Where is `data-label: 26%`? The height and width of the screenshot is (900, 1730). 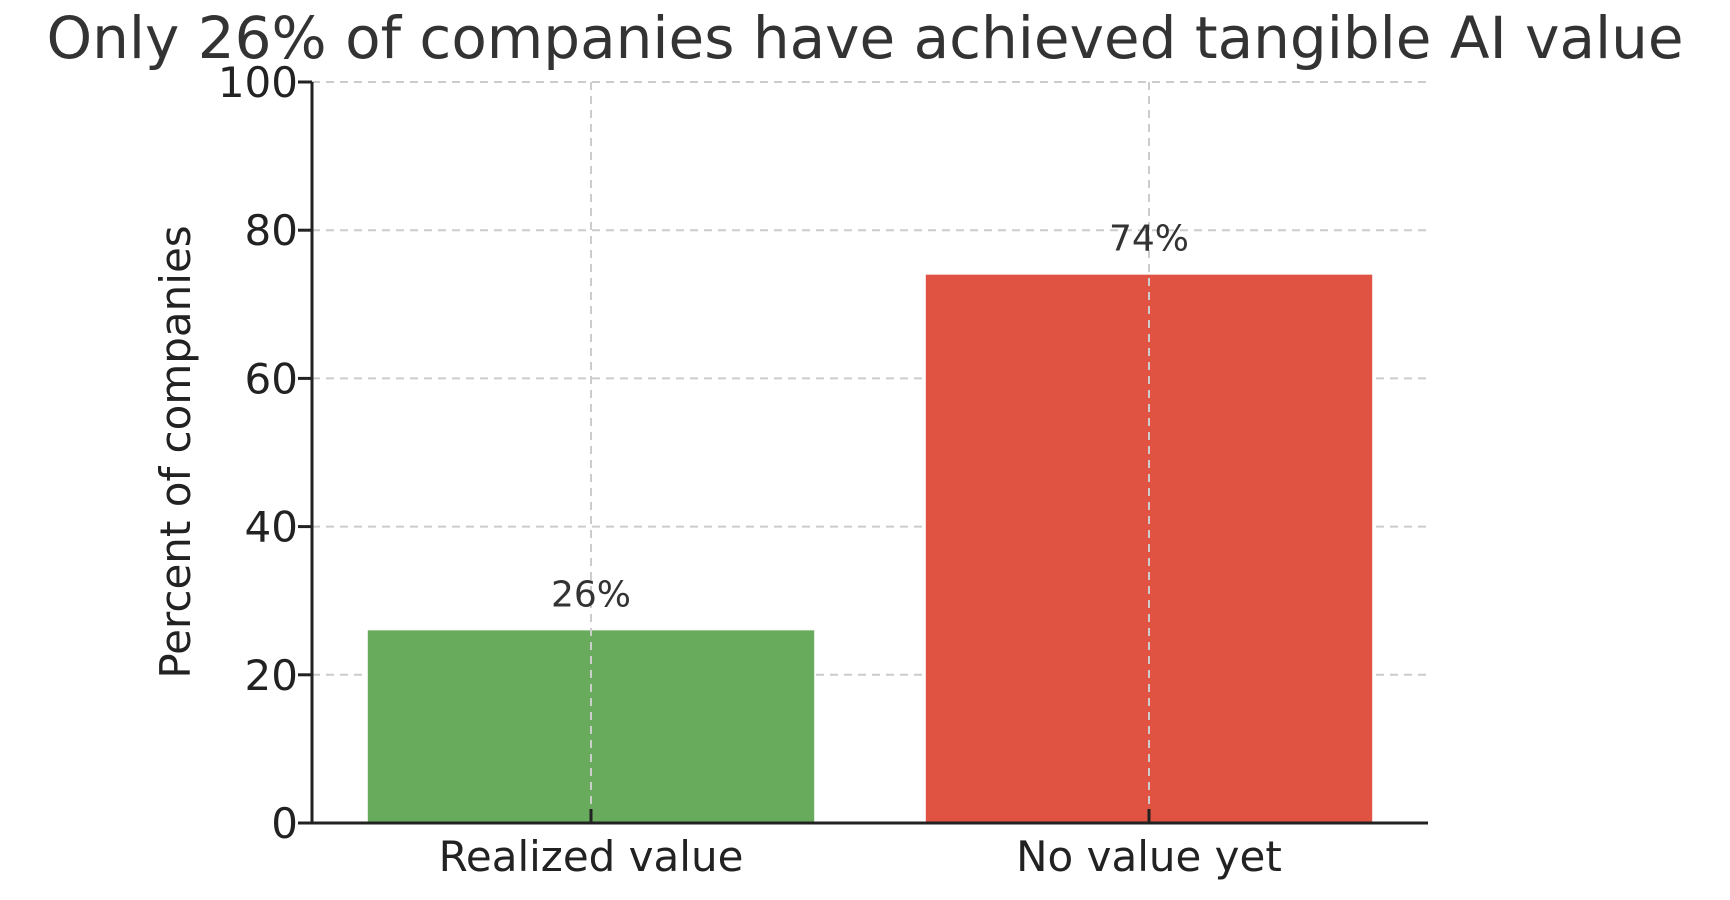
data-label: 26% is located at coordinates (591, 594).